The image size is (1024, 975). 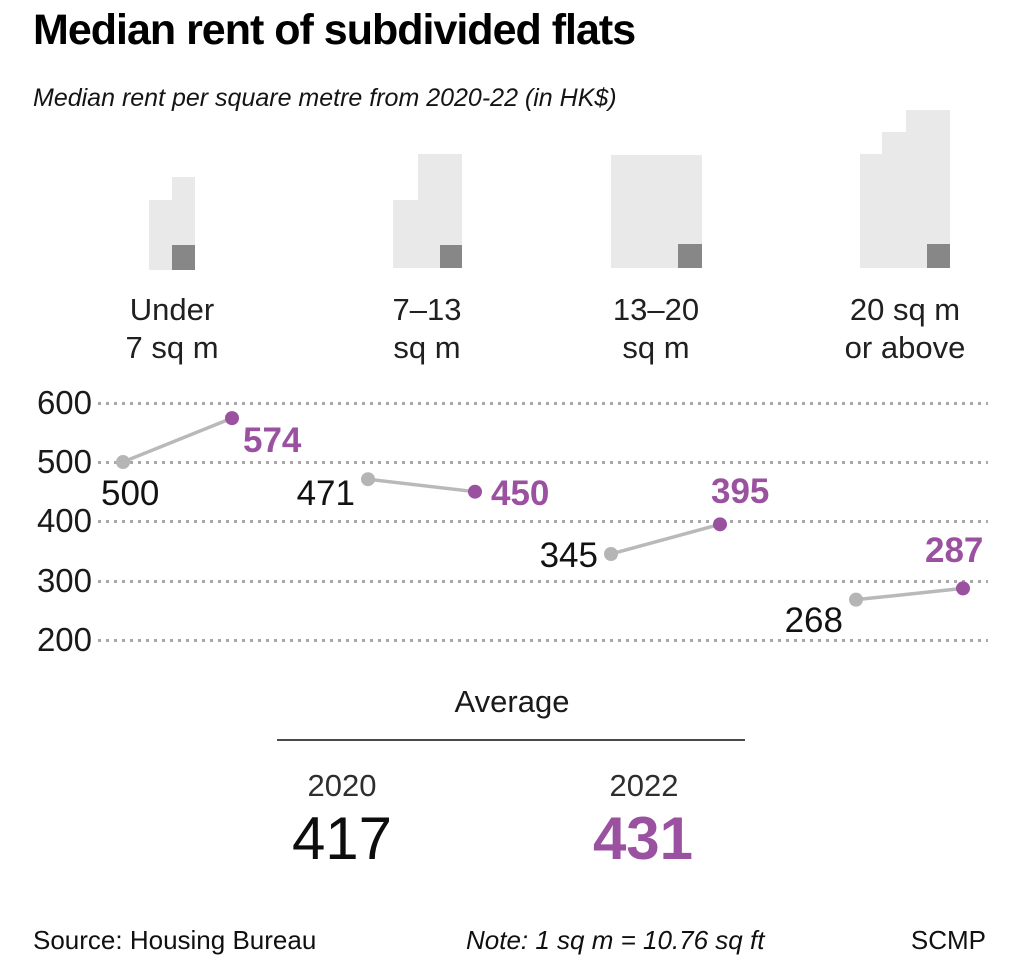 I want to click on category-label-line: 20 sq m, so click(x=905, y=309).